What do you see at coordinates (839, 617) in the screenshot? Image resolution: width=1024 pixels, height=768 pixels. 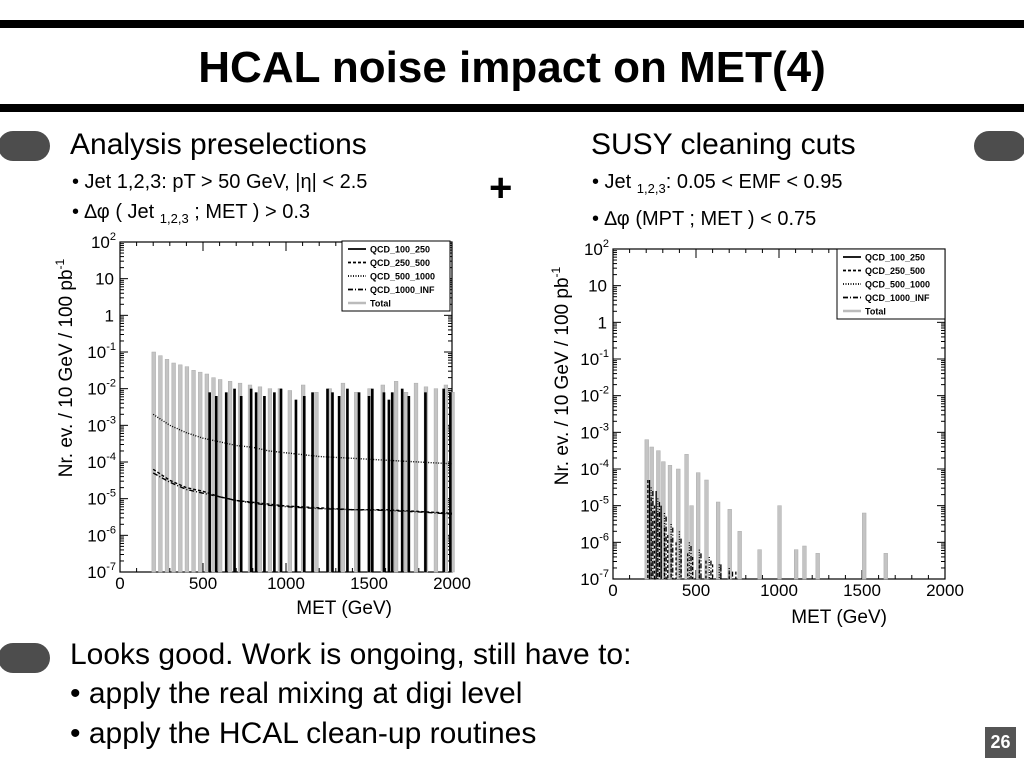 I see `x-axis-label: MET (GeV)` at bounding box center [839, 617].